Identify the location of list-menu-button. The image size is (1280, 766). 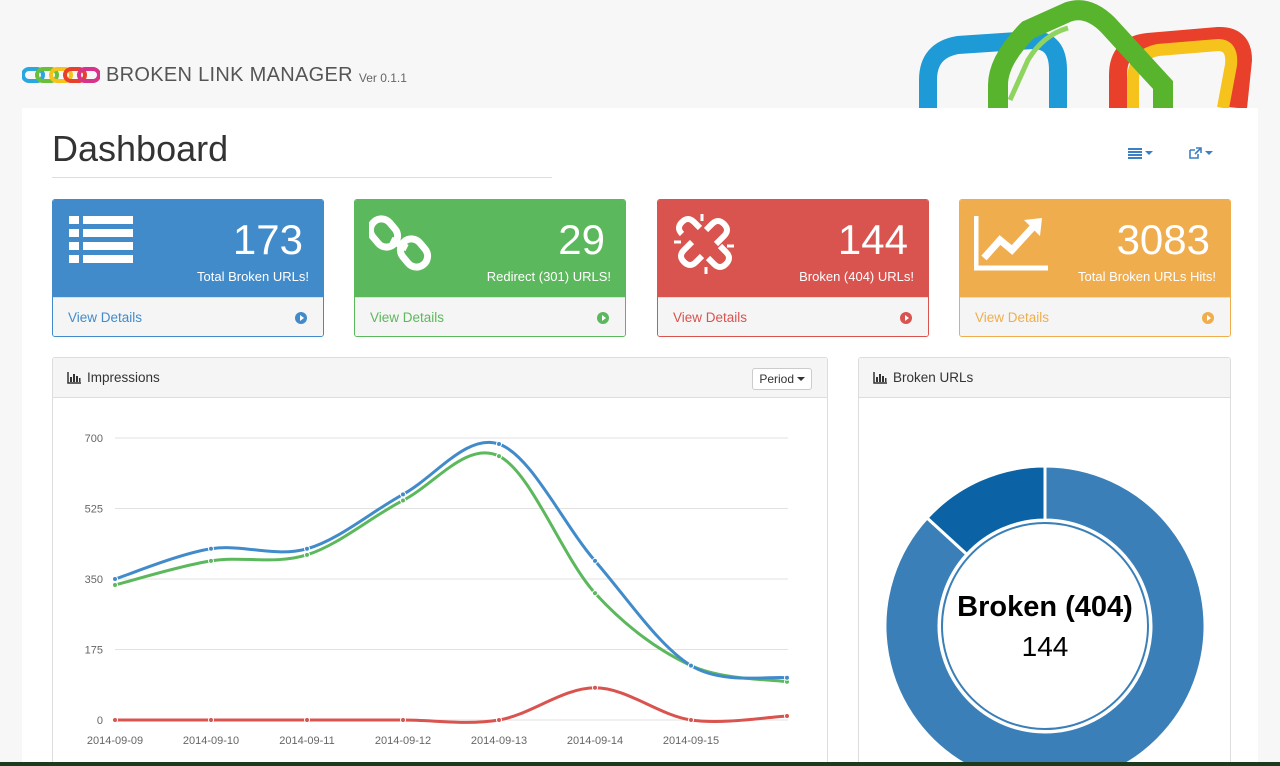
(1140, 153).